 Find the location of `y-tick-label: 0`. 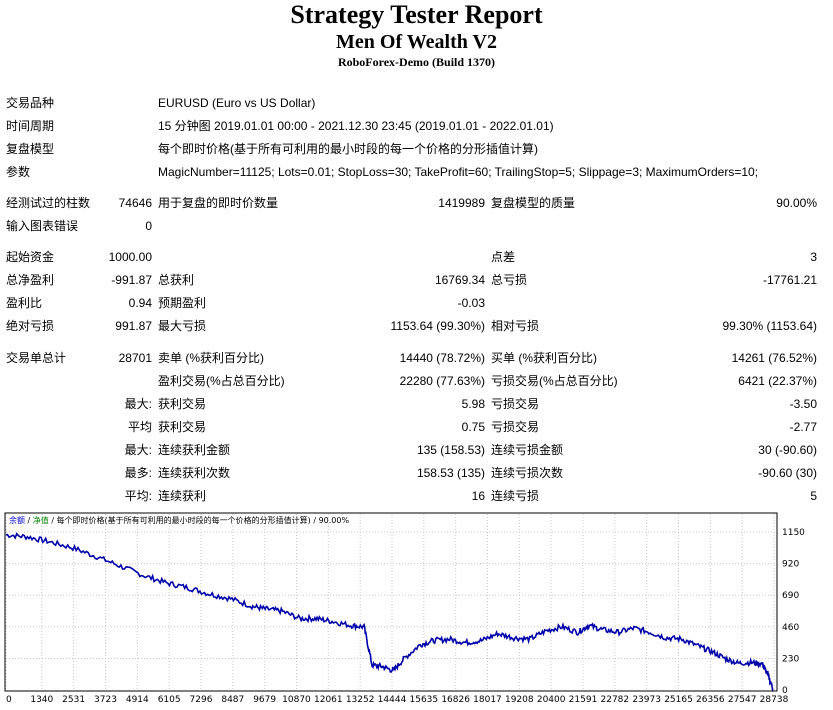

y-tick-label: 0 is located at coordinates (785, 691).